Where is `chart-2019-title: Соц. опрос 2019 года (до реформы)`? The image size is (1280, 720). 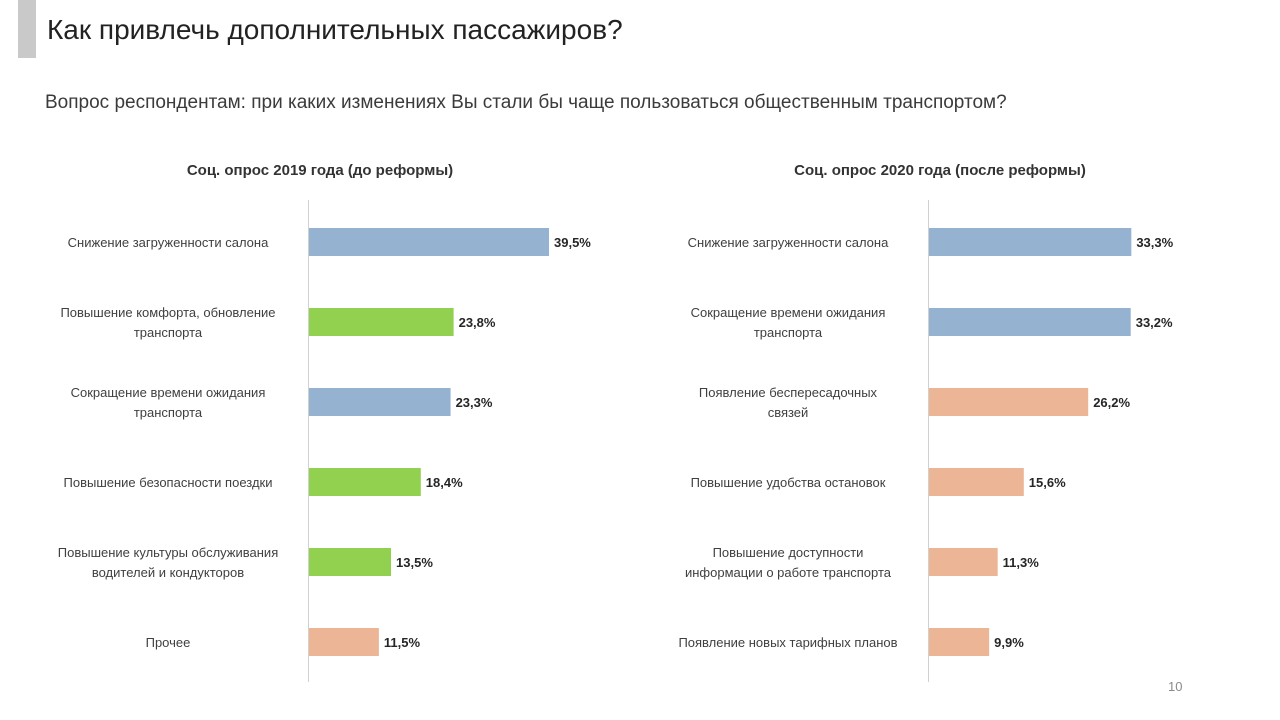
chart-2019-title: Соц. опрос 2019 года (до реформы) is located at coordinates (320, 170).